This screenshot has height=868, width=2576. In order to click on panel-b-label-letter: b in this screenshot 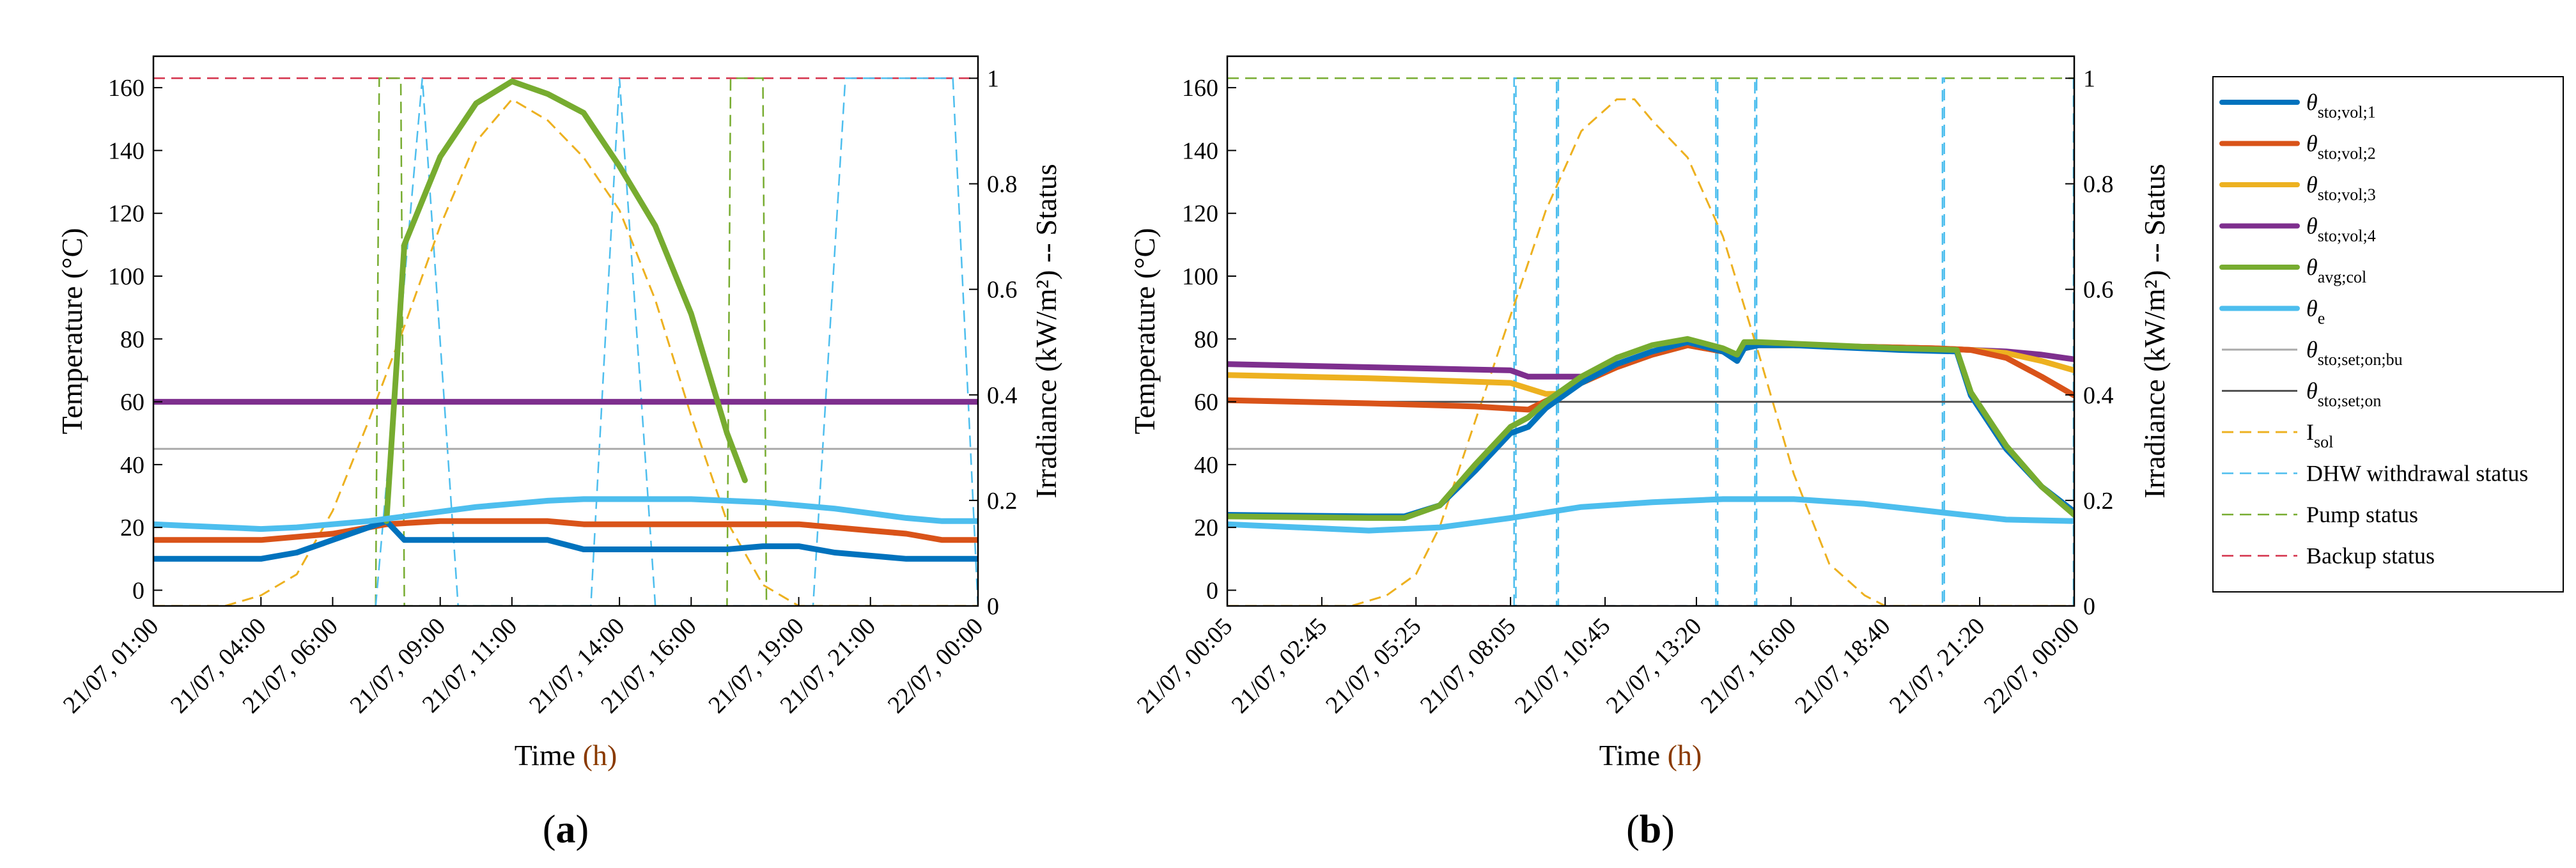, I will do `click(1650, 829)`.